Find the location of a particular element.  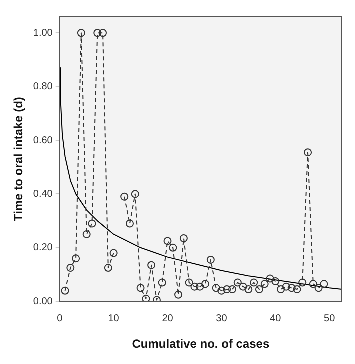

x-tick-label: 20 is located at coordinates (168, 318).